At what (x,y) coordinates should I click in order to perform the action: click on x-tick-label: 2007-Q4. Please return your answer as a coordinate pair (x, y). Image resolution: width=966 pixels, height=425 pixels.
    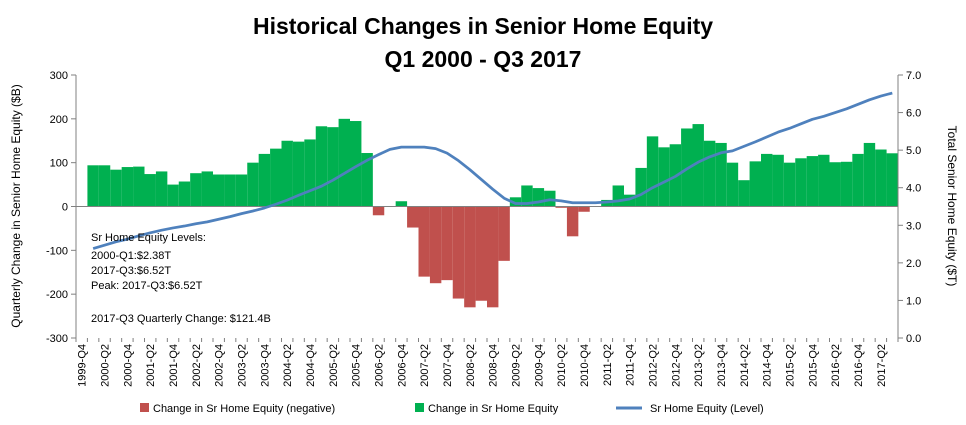
    Looking at the image, I should click on (448, 365).